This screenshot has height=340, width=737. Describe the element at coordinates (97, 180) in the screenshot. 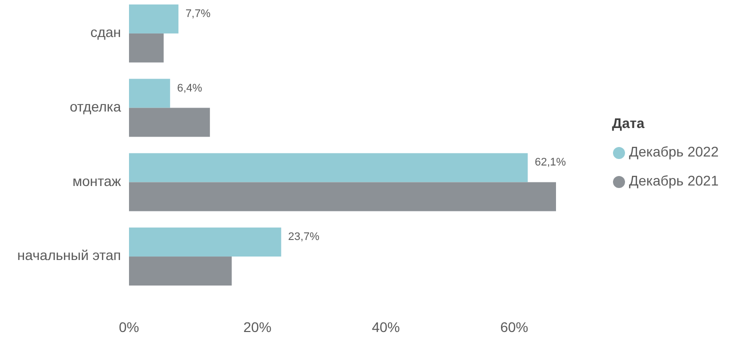

I see `y-tick-label: монтаж` at that location.